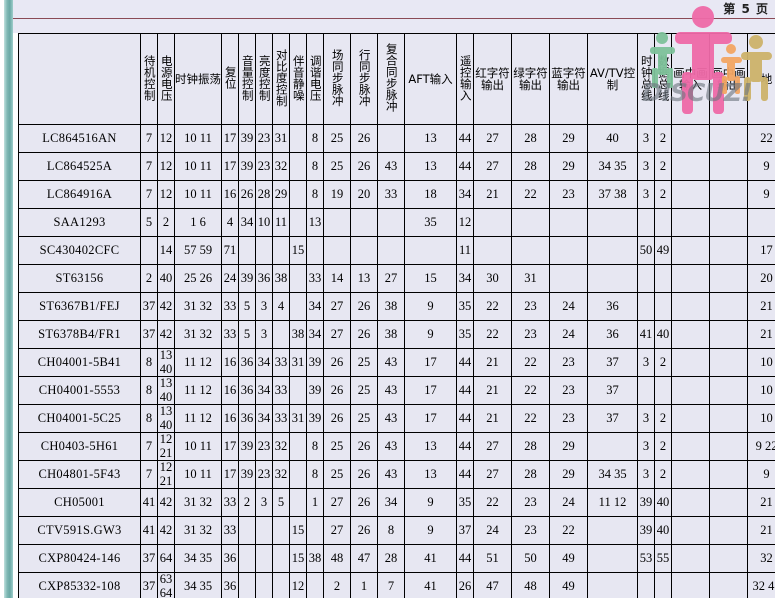 Image resolution: width=775 pixels, height=598 pixels. Describe the element at coordinates (394, 9) in the screenshot. I see `page-header-band: 第 5 页` at that location.